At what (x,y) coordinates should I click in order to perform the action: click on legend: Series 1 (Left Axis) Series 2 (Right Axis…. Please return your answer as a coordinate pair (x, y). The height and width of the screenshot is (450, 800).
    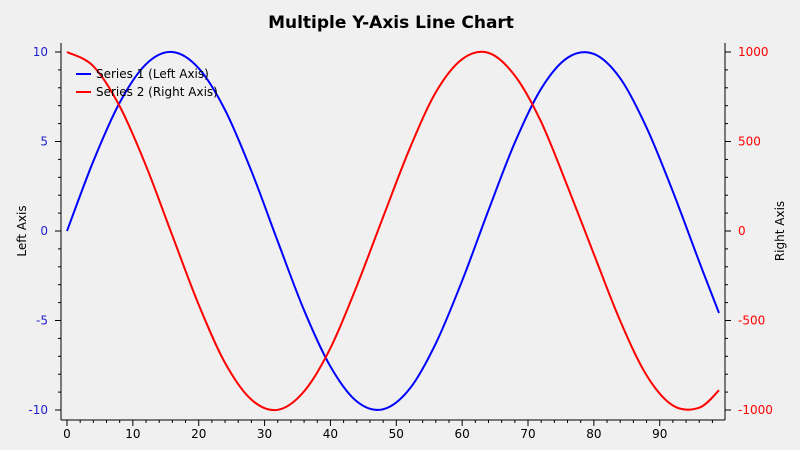
    Looking at the image, I should click on (147, 83).